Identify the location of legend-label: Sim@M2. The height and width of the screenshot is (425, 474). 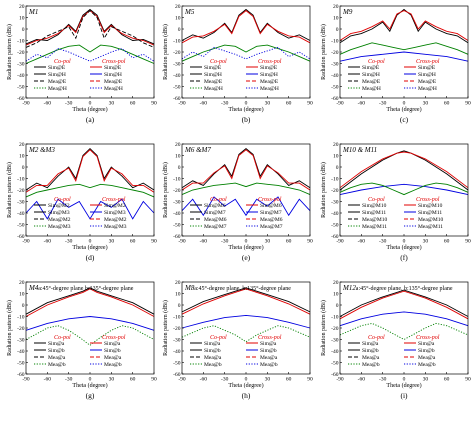
(115, 206).